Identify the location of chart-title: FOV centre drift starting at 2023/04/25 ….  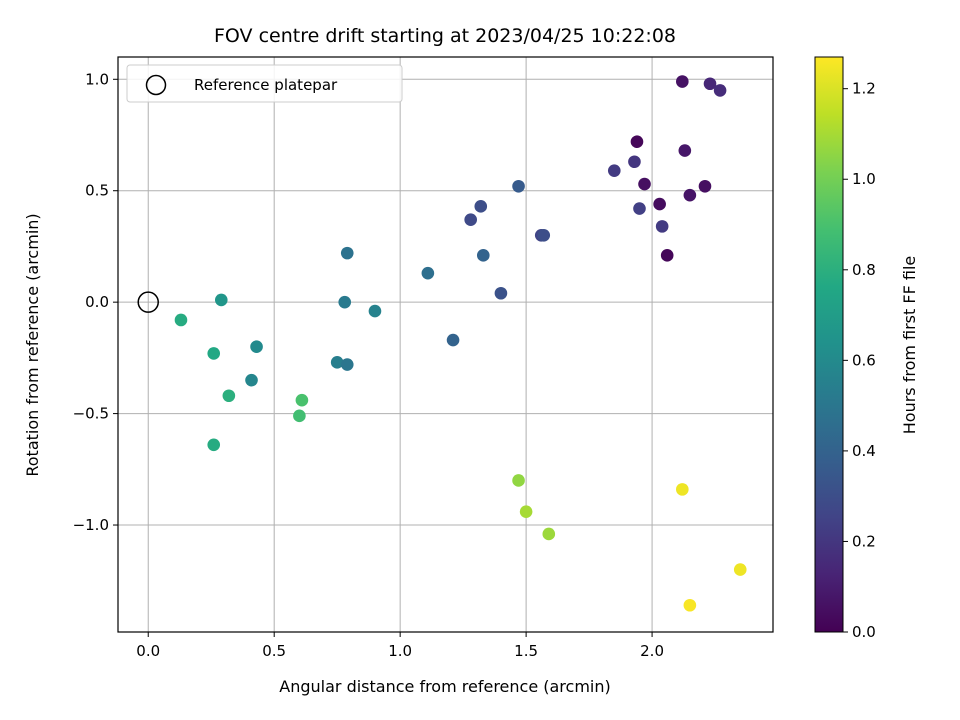
(445, 36).